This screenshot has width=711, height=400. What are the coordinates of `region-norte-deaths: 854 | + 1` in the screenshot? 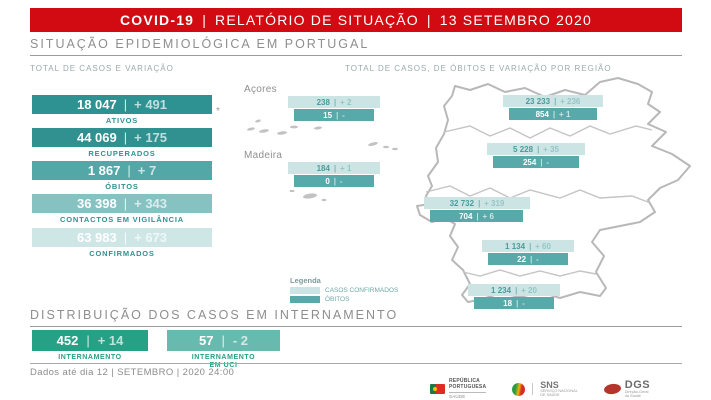 It's located at (553, 114).